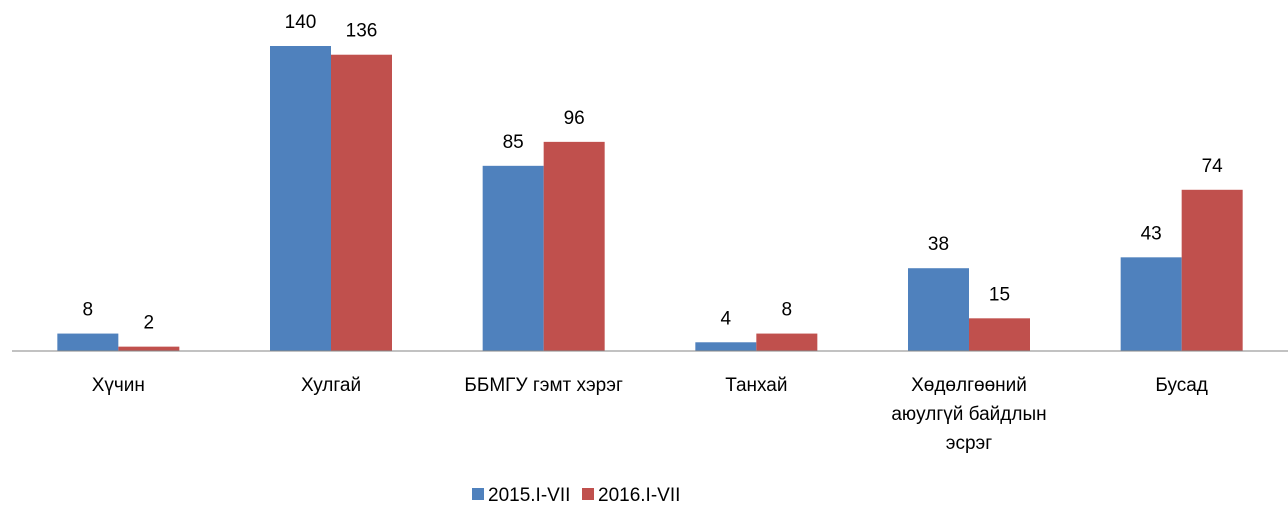  What do you see at coordinates (999, 294) in the screenshot?
I see `data-label: 15` at bounding box center [999, 294].